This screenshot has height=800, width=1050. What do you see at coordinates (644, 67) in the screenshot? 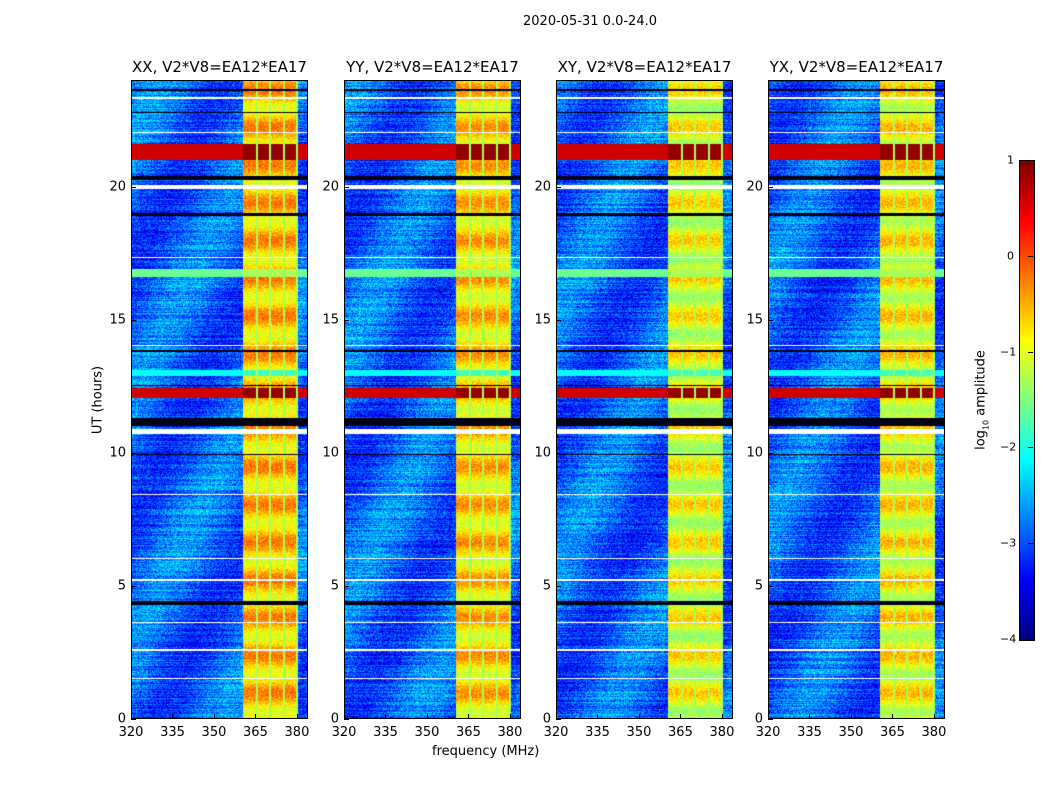
I see `panel-title: XY, V2*V8=EA12*EA17` at bounding box center [644, 67].